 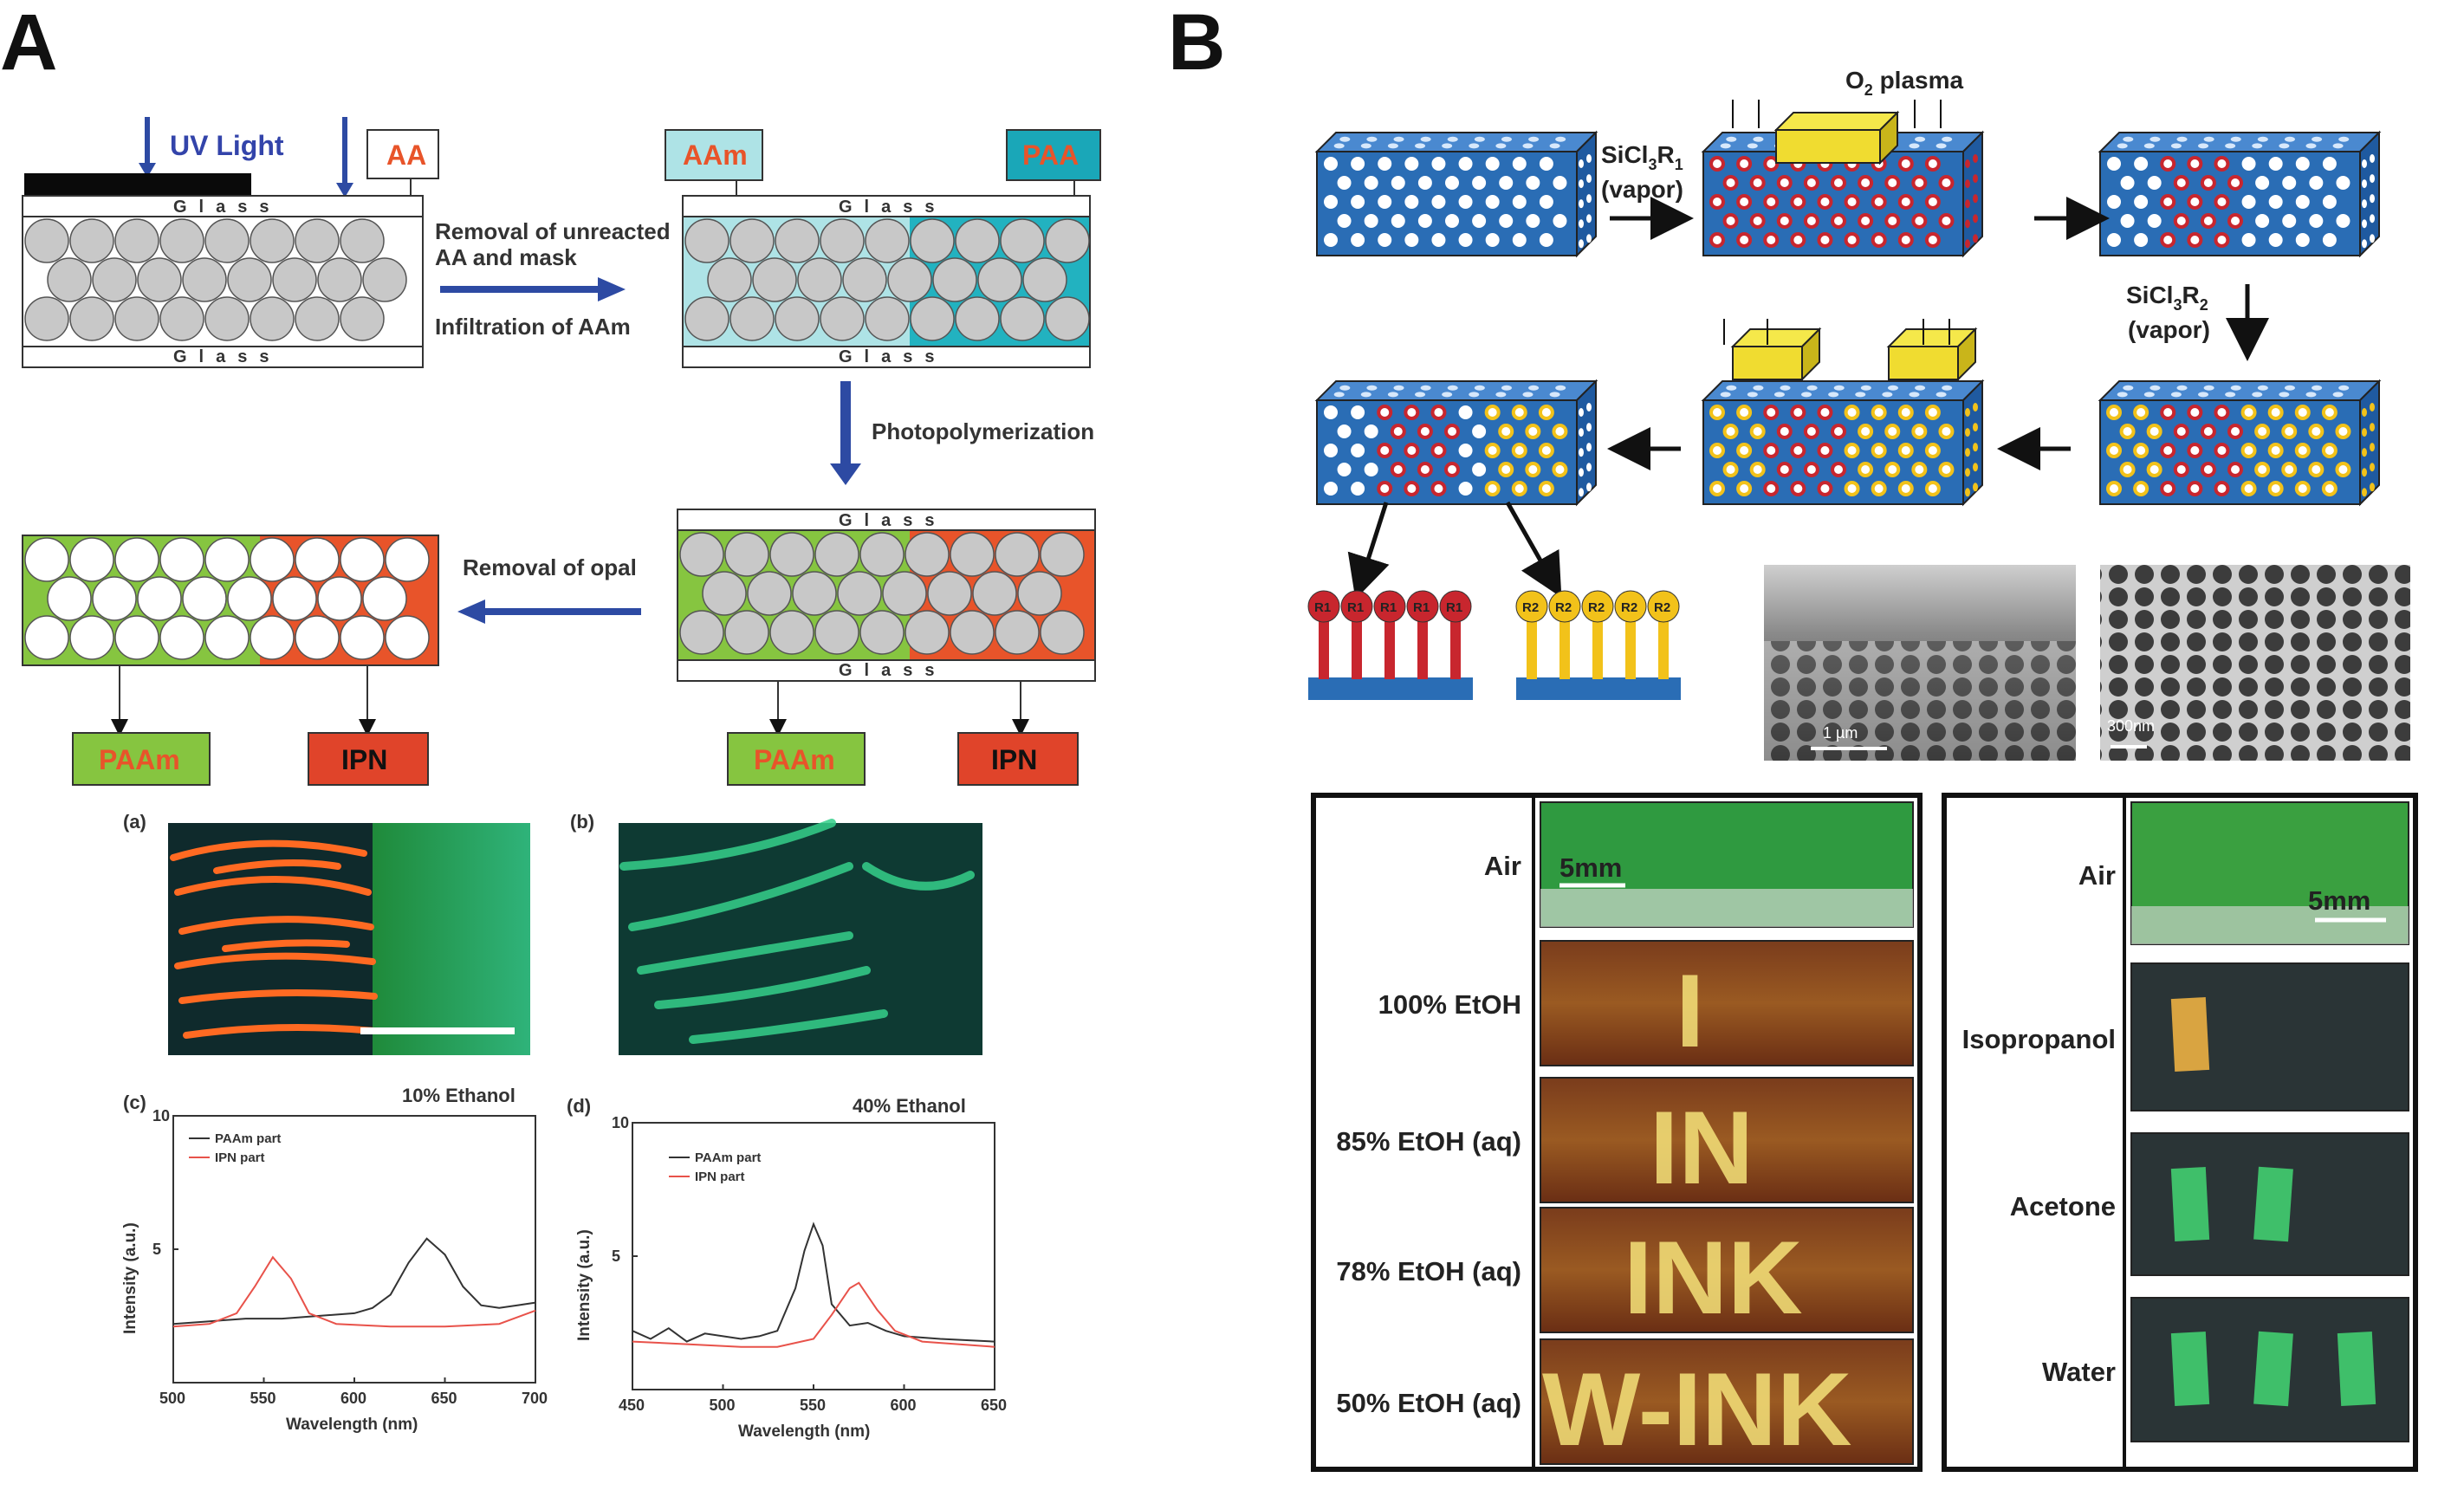 What do you see at coordinates (353, 1398) in the screenshot?
I see `x-tick-label: 600` at bounding box center [353, 1398].